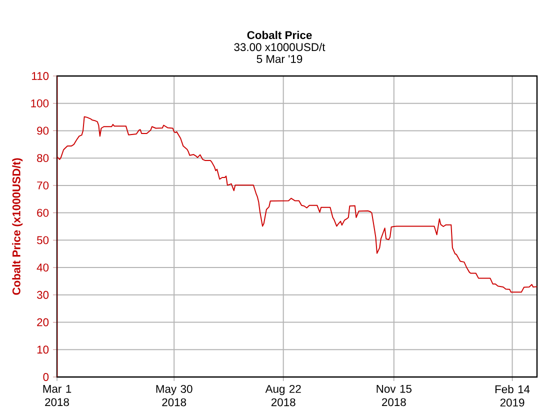 The image size is (559, 420). What do you see at coordinates (42, 240) in the screenshot?
I see `y-tick-label: 50` at bounding box center [42, 240].